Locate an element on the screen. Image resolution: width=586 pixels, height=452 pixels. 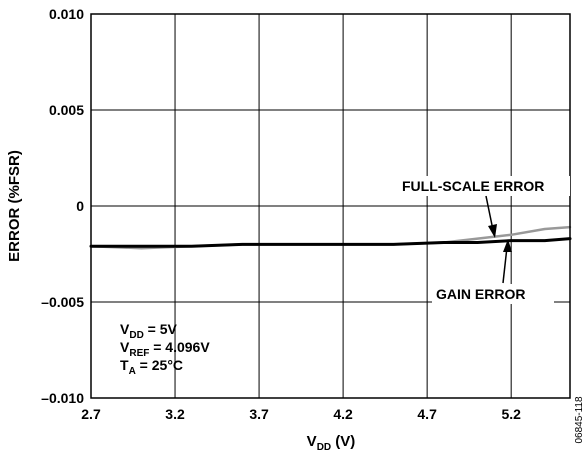
y-tick-label: –0.005 is located at coordinates (62, 302).